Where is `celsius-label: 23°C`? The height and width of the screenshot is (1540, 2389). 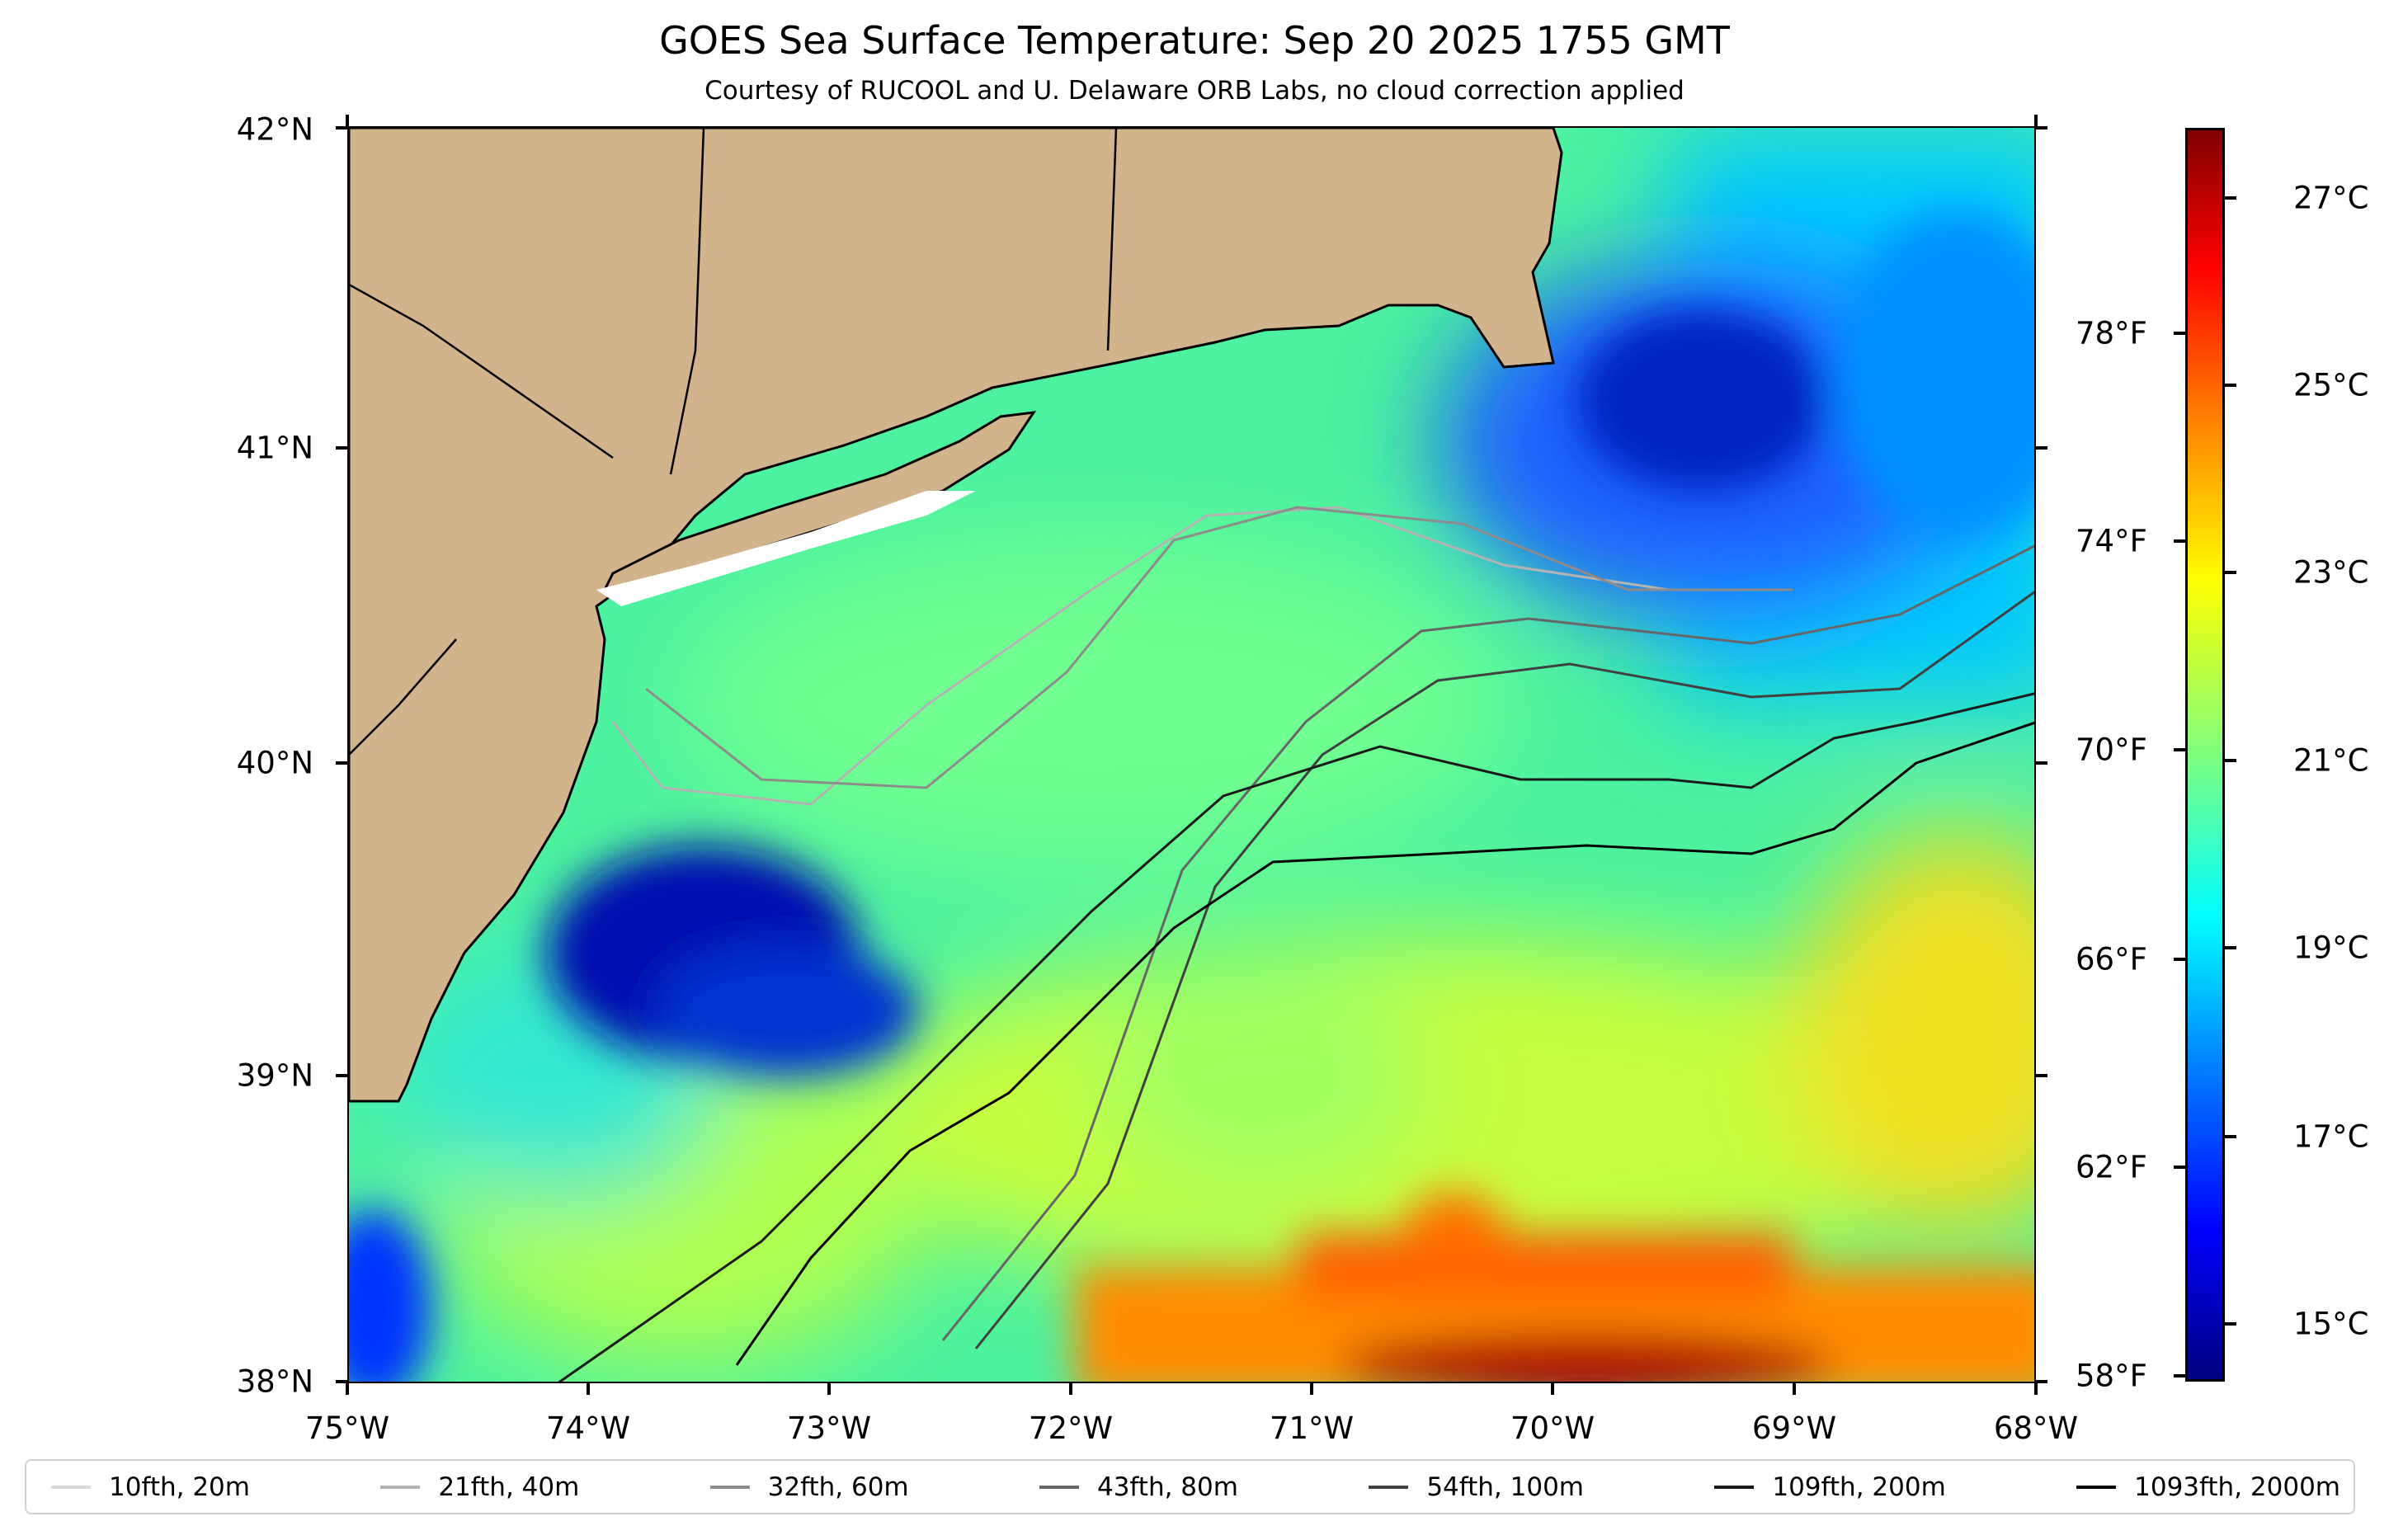 celsius-label: 23°C is located at coordinates (2331, 572).